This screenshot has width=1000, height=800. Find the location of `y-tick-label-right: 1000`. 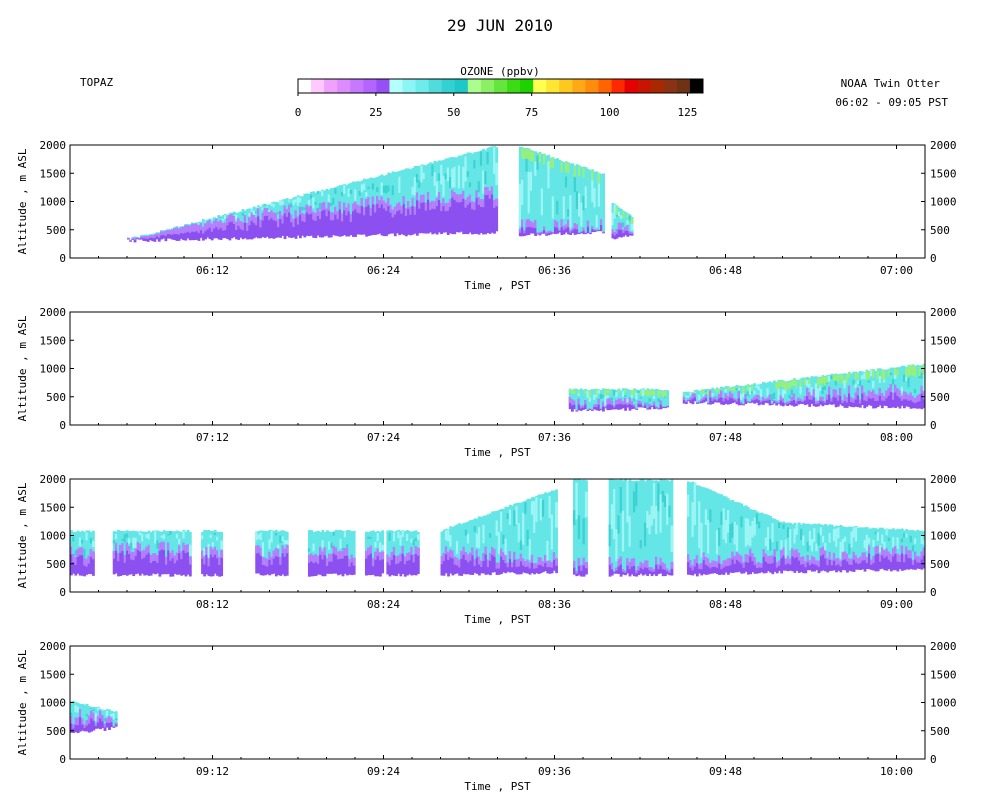

y-tick-label-right: 1000 is located at coordinates (943, 703).